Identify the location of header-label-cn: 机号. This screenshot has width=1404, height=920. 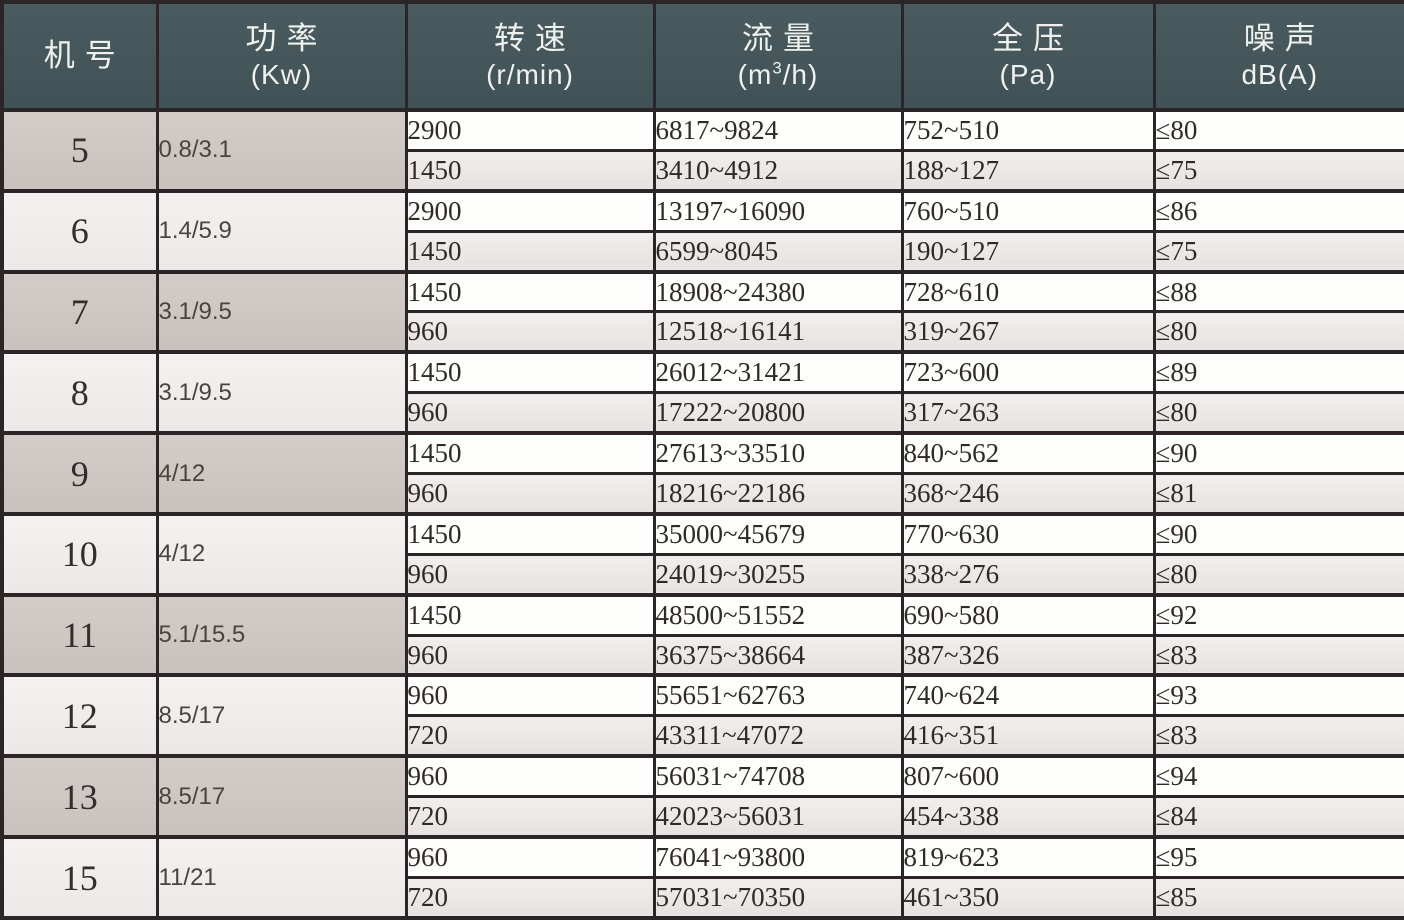
(84, 55).